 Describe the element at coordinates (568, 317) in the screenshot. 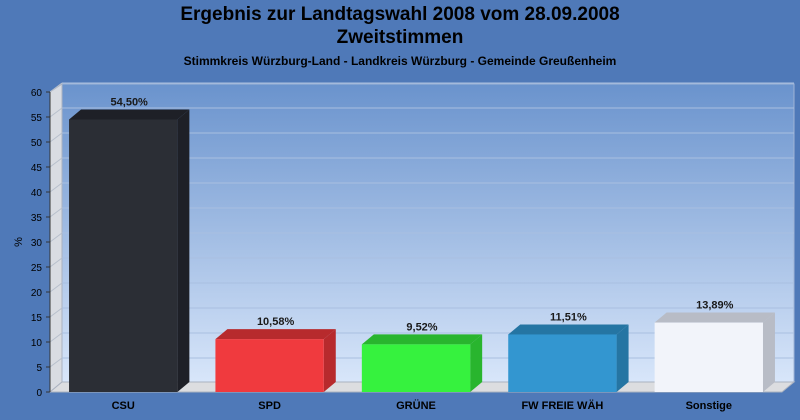

I see `data-label: 11,51%` at that location.